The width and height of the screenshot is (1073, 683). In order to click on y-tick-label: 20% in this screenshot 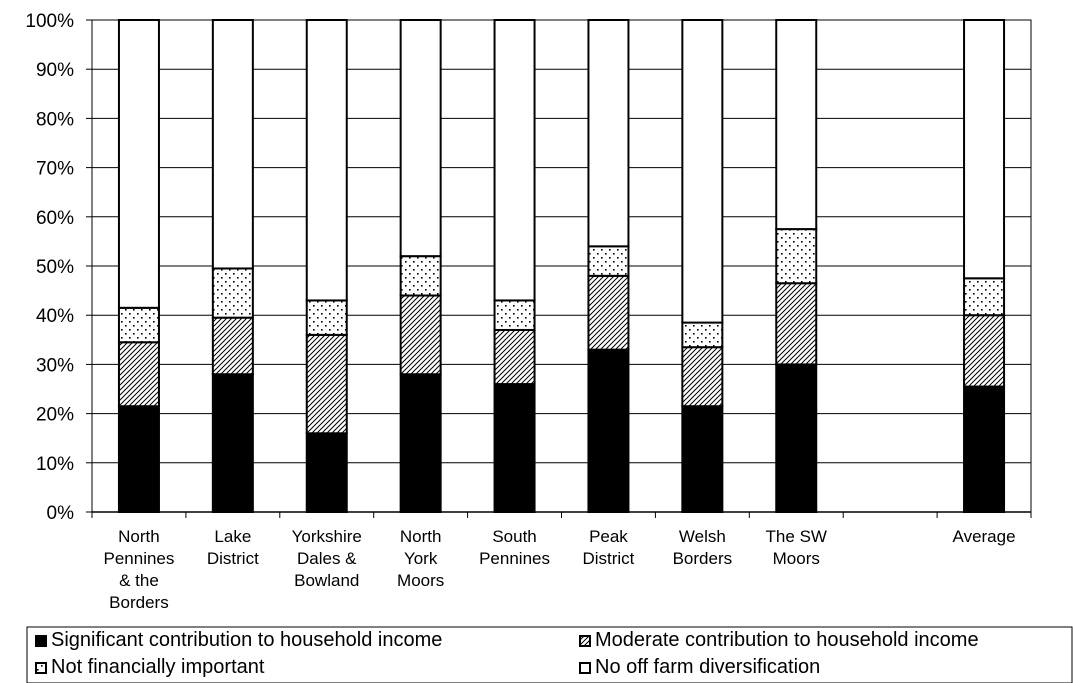, I will do `click(55, 415)`.